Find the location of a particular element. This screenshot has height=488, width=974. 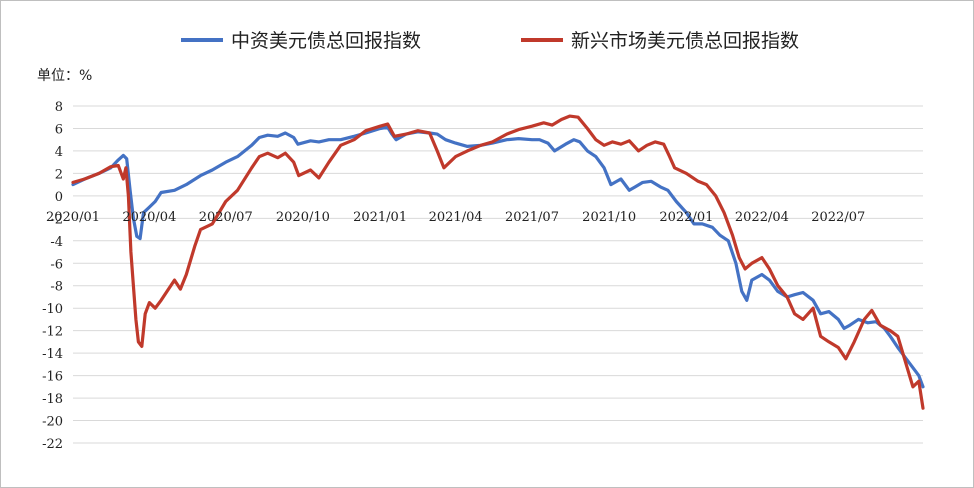

y-tick-label: -16 is located at coordinates (52, 377).